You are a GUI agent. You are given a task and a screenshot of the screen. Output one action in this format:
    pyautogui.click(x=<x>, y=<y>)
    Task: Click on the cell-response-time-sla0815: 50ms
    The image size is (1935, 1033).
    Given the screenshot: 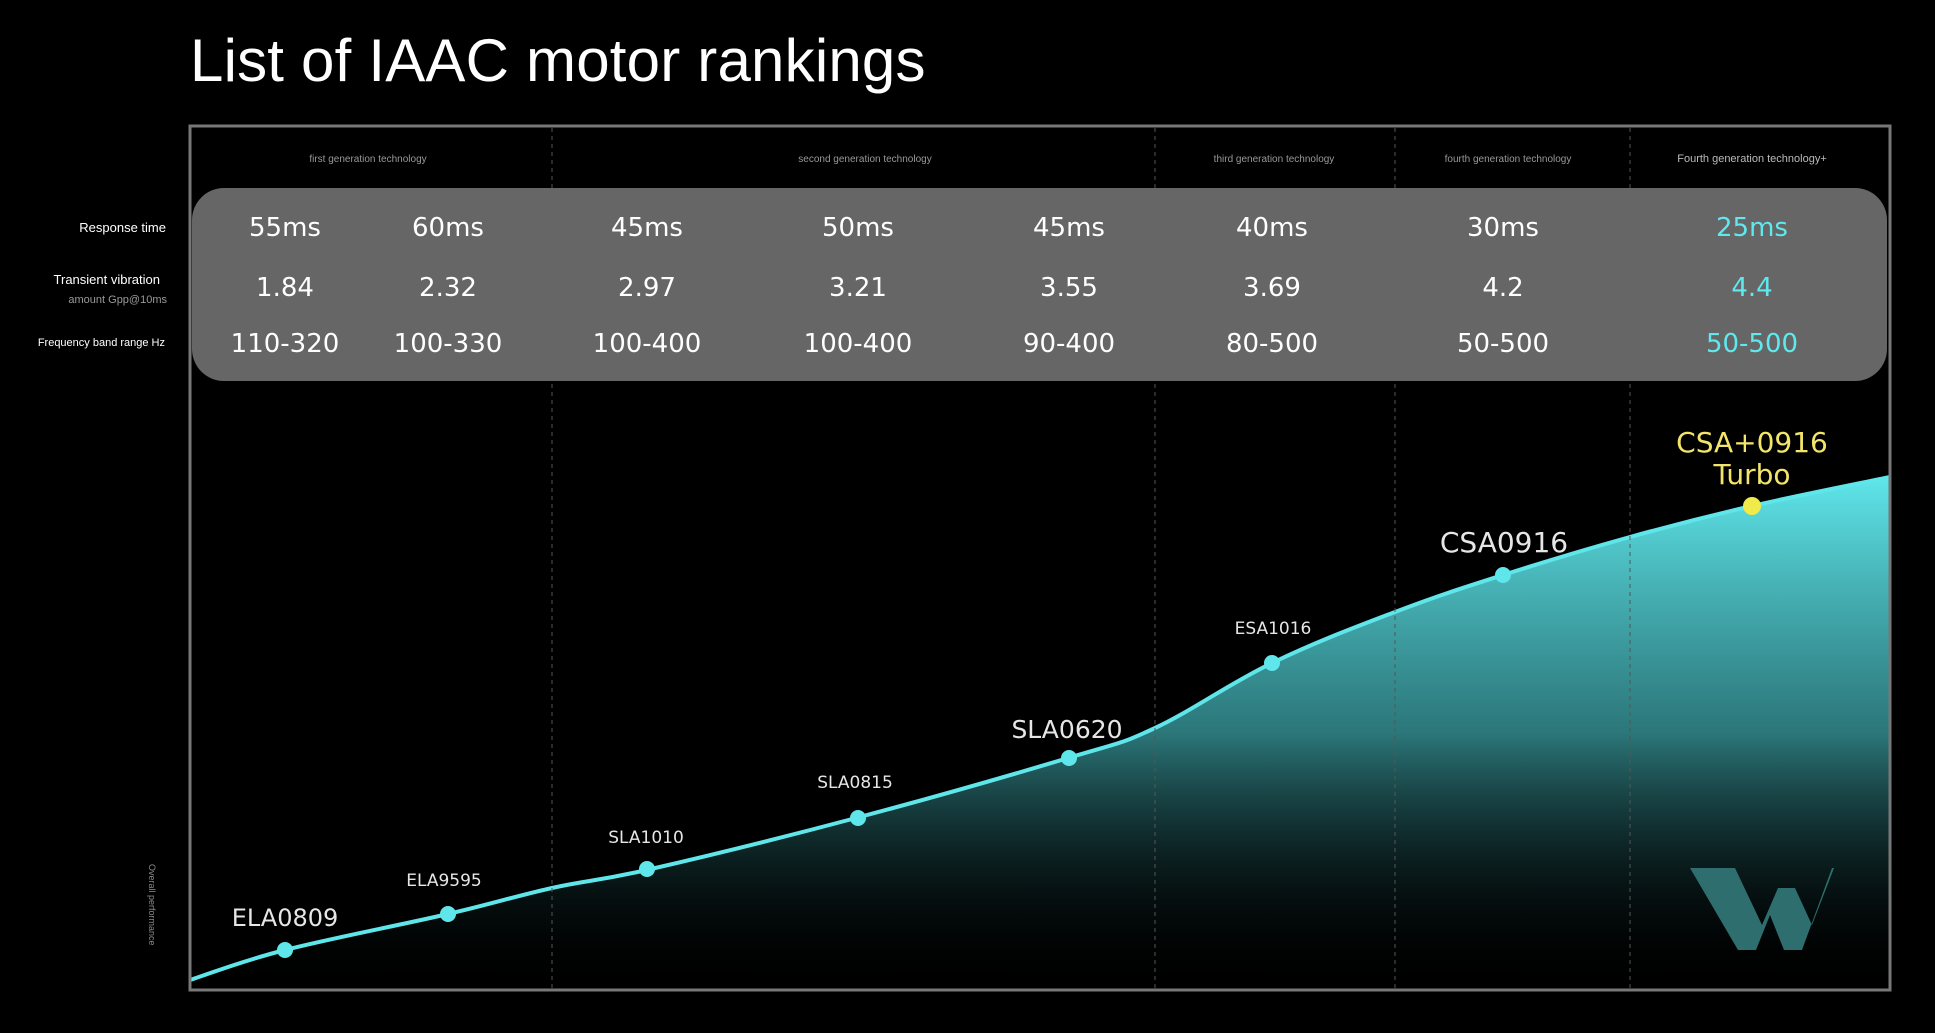 What is the action you would take?
    pyautogui.click(x=858, y=228)
    